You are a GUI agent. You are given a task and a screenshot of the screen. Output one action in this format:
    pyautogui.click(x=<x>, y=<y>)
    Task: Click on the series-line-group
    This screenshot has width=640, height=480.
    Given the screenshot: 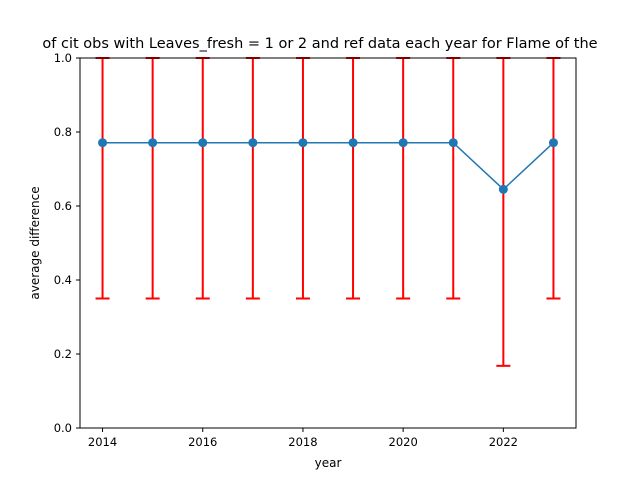 What is the action you would take?
    pyautogui.click(x=328, y=166)
    